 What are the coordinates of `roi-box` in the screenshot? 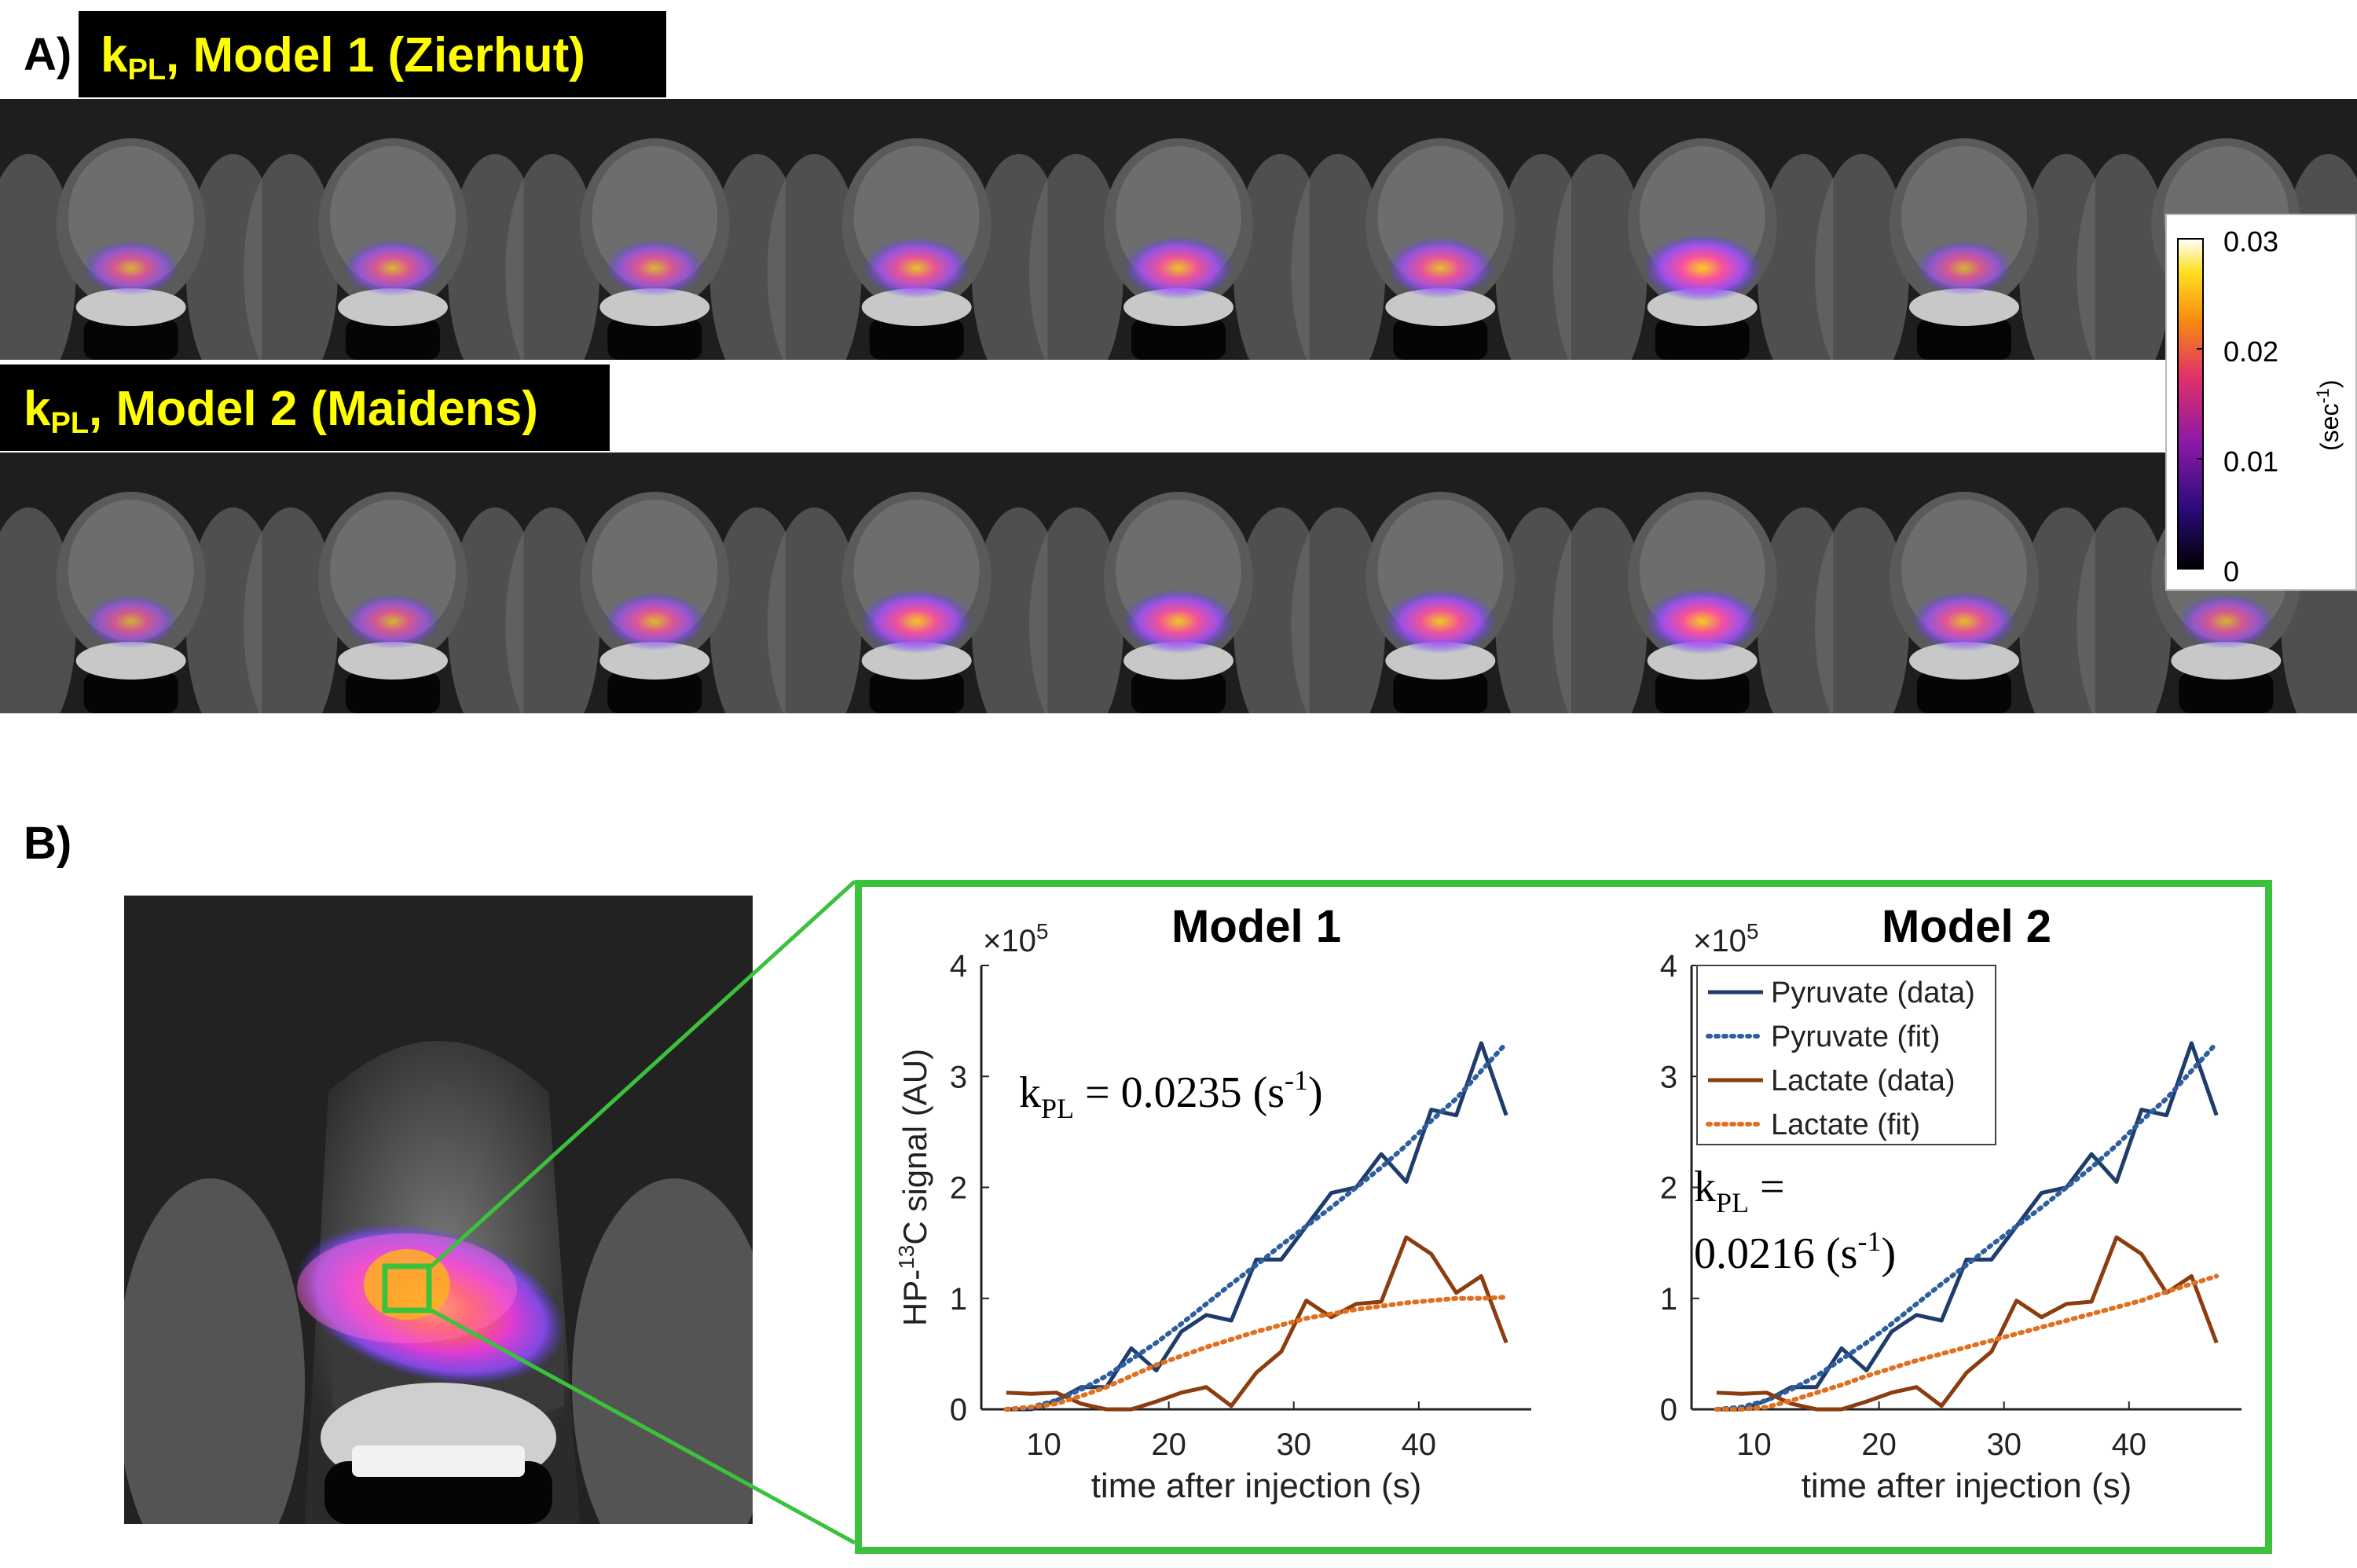 It's located at (407, 1288).